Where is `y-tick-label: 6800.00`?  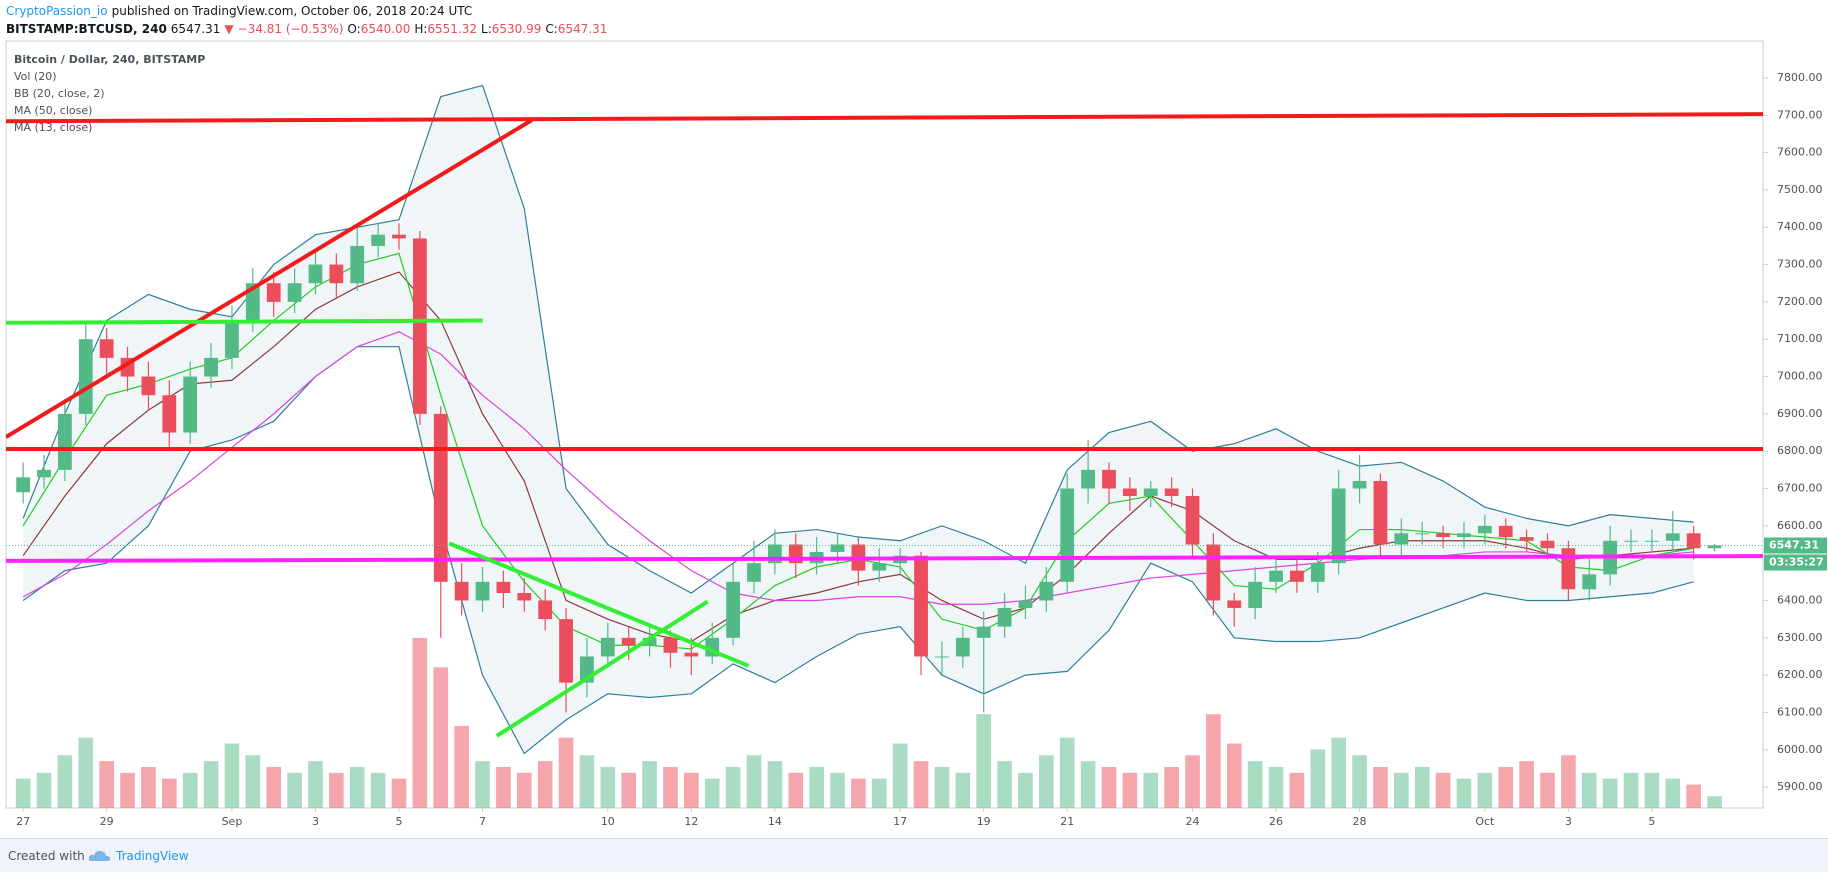 y-tick-label: 6800.00 is located at coordinates (1800, 450).